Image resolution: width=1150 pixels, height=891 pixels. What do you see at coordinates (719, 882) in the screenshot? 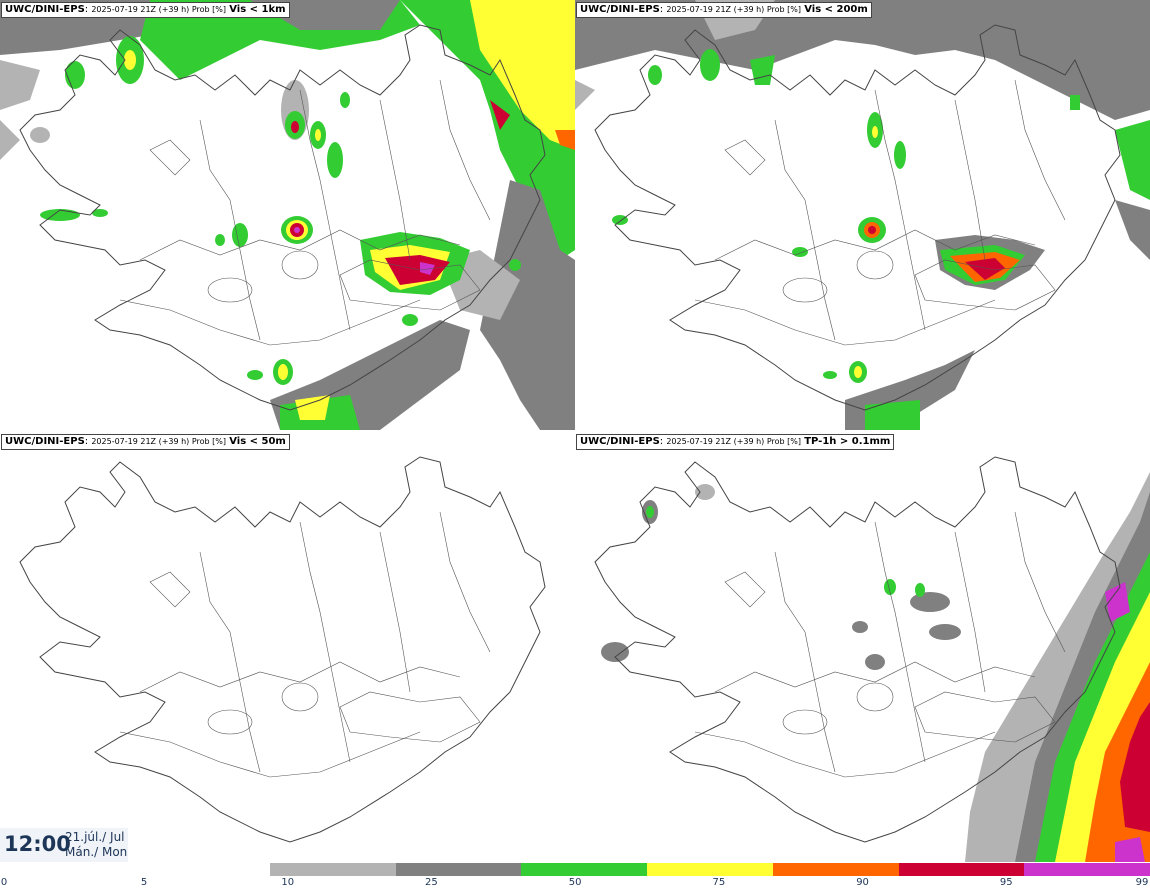
I see `colorbar-tick-label: 75` at bounding box center [719, 882].